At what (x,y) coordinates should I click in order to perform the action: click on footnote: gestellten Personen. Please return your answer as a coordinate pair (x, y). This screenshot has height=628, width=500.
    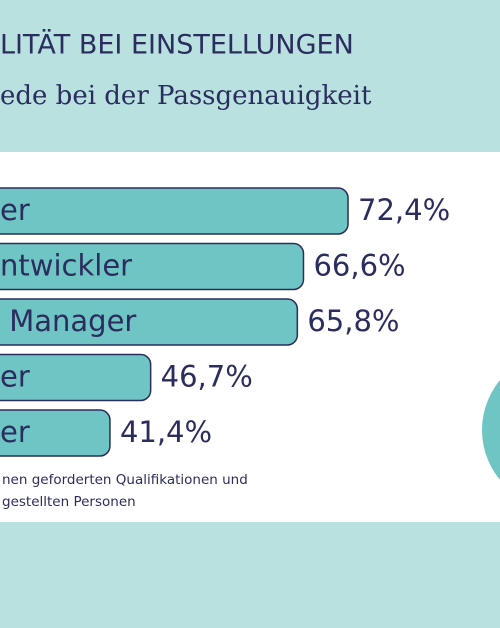
    Looking at the image, I should click on (69, 502).